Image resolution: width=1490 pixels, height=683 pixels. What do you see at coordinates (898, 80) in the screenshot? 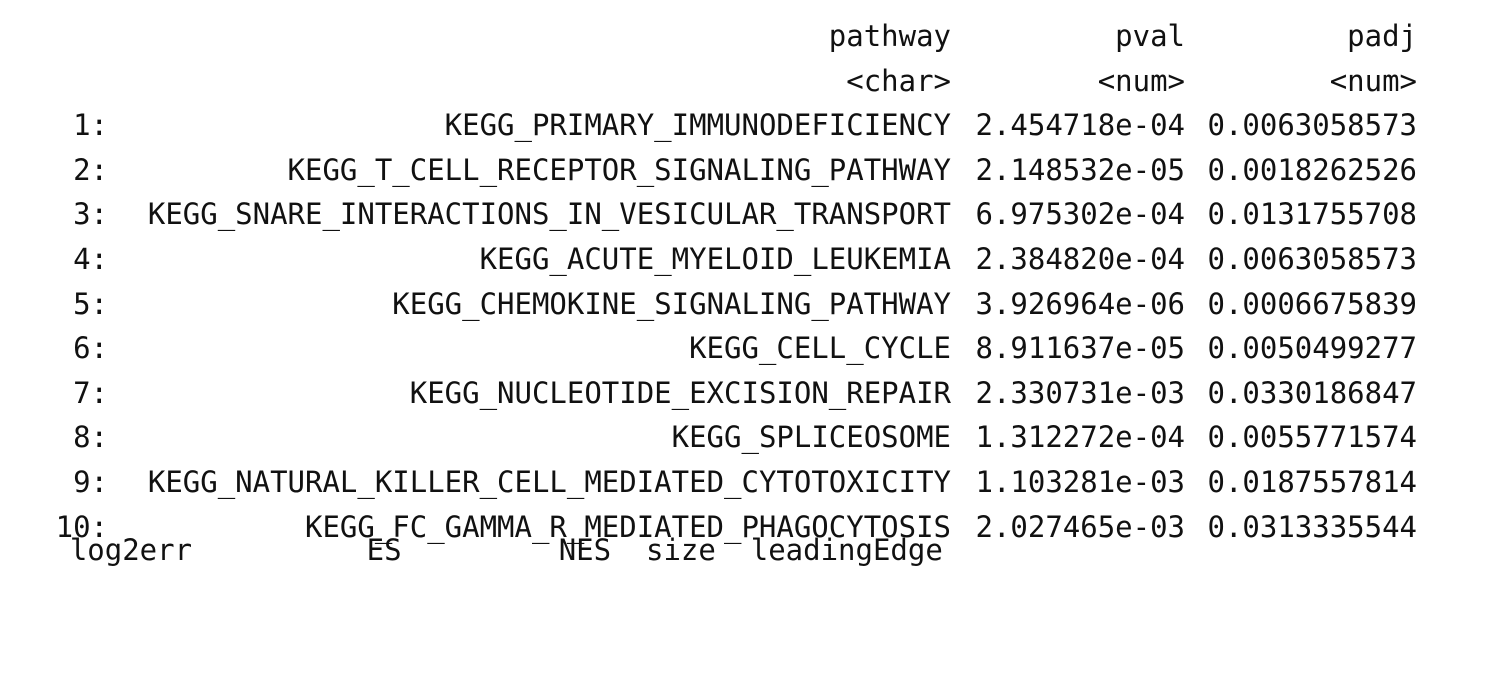
I see `type-pathway: <char>` at bounding box center [898, 80].